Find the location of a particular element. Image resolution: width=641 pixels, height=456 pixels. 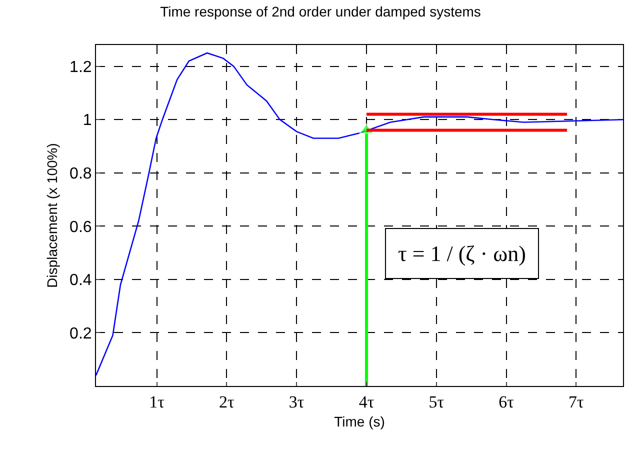

y-axis-title: Displacement (x 100%) is located at coordinates (52, 215).